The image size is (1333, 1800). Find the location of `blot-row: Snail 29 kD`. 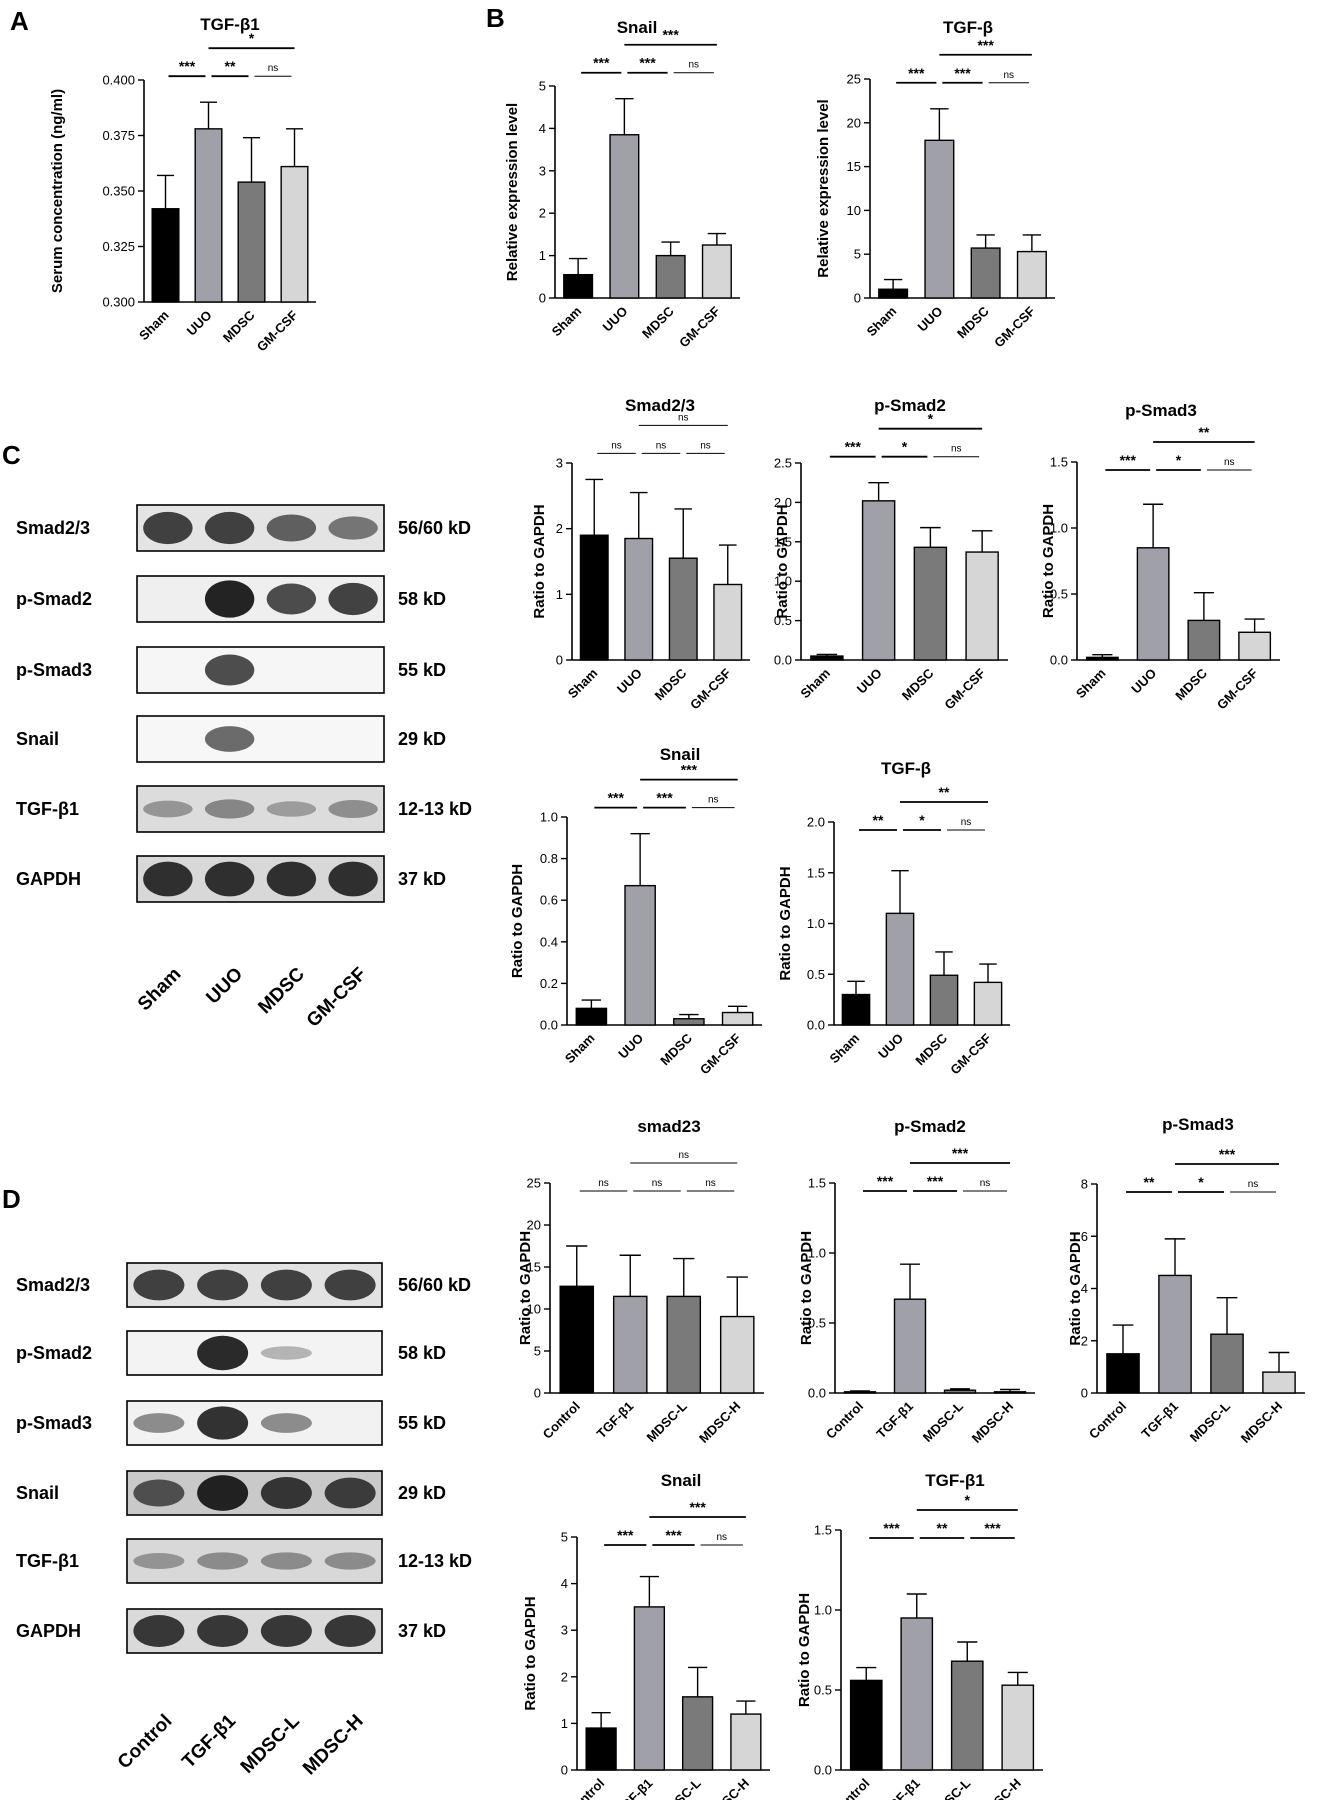

blot-row: Snail 29 kD is located at coordinates (231, 1493).